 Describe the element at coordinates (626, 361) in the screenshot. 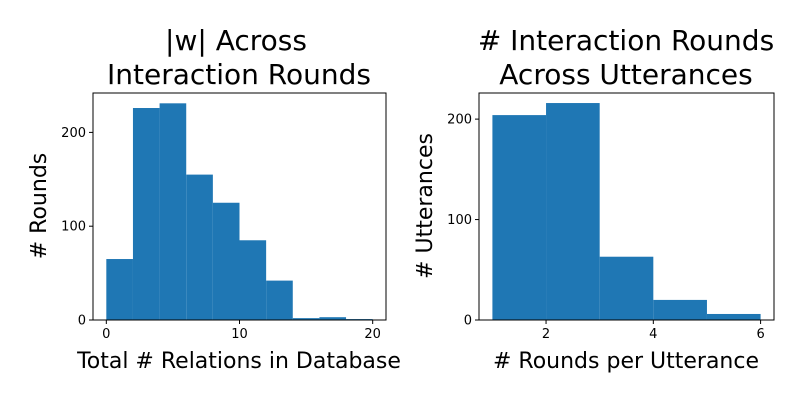

I see `x-axis-label: # Rounds per Utterance` at that location.